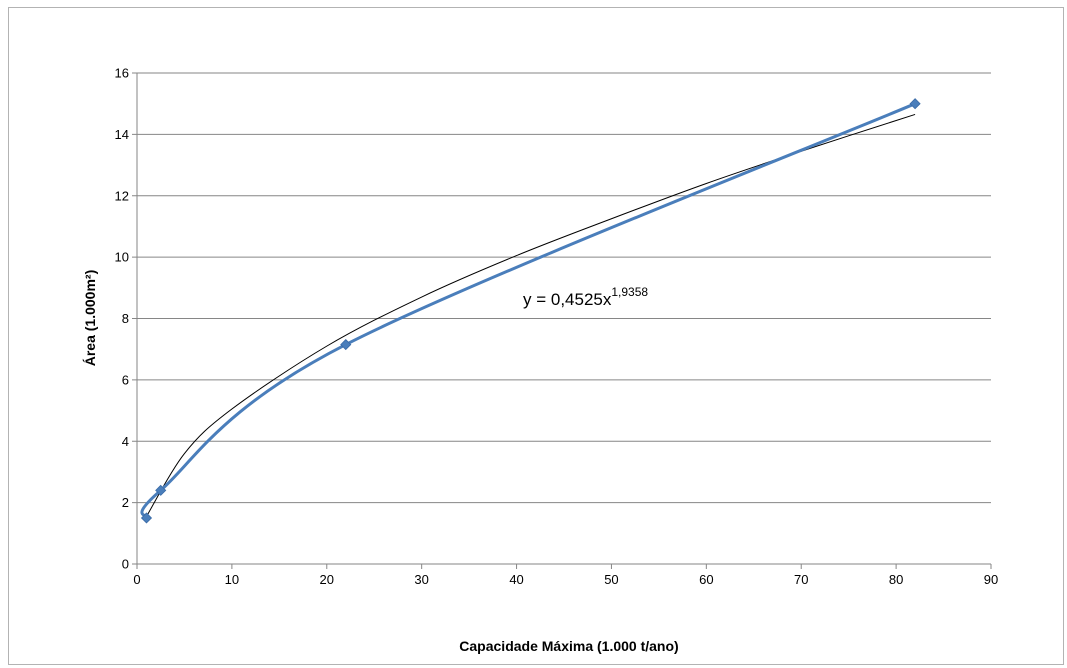 The width and height of the screenshot is (1067, 668). I want to click on x-tick-label-20: 20, so click(327, 579).